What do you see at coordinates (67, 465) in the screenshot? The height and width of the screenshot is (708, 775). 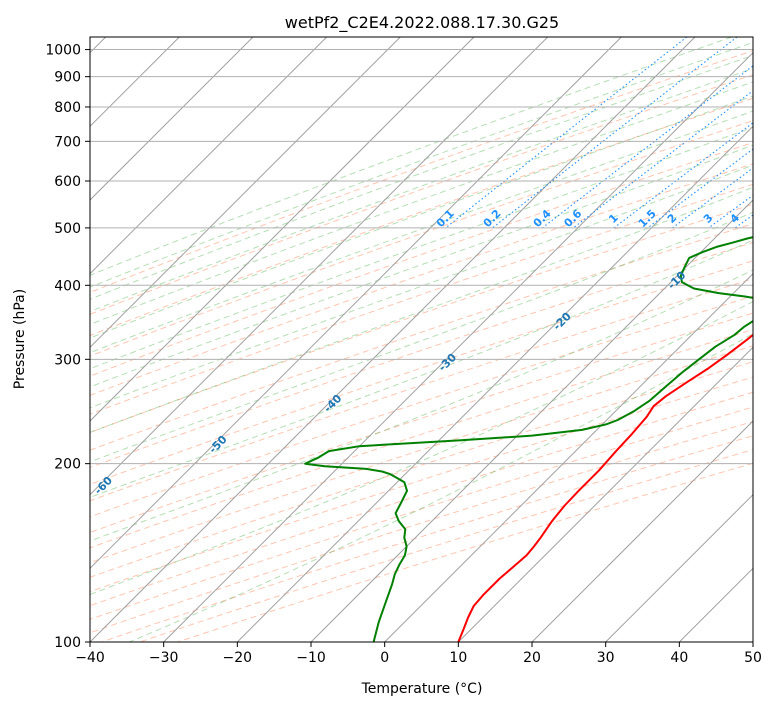 I see `y-tick-label: 200` at bounding box center [67, 465].